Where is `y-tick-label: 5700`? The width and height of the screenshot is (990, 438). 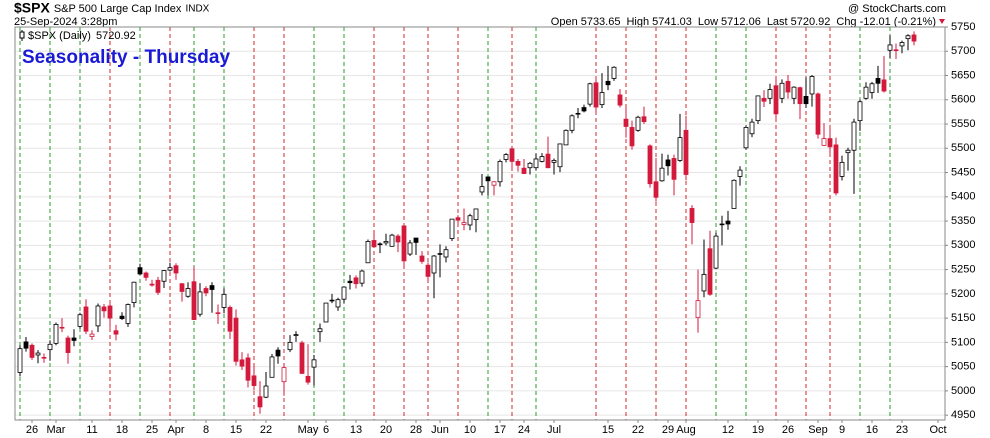
y-tick-label: 5700 is located at coordinates (963, 51).